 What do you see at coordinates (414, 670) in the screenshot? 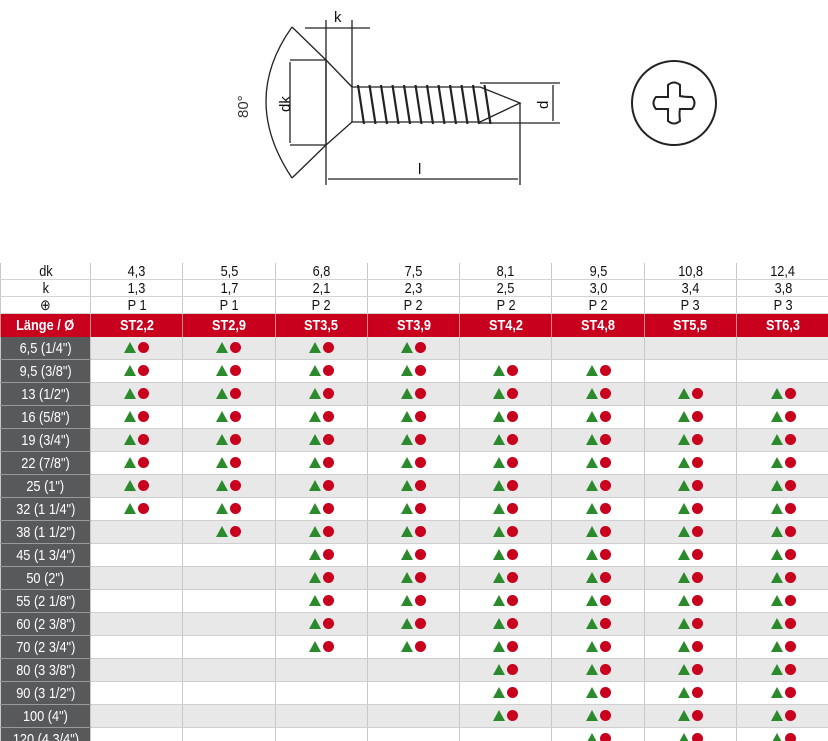
I see `table-row: 80 (3 3/8")` at bounding box center [414, 670].